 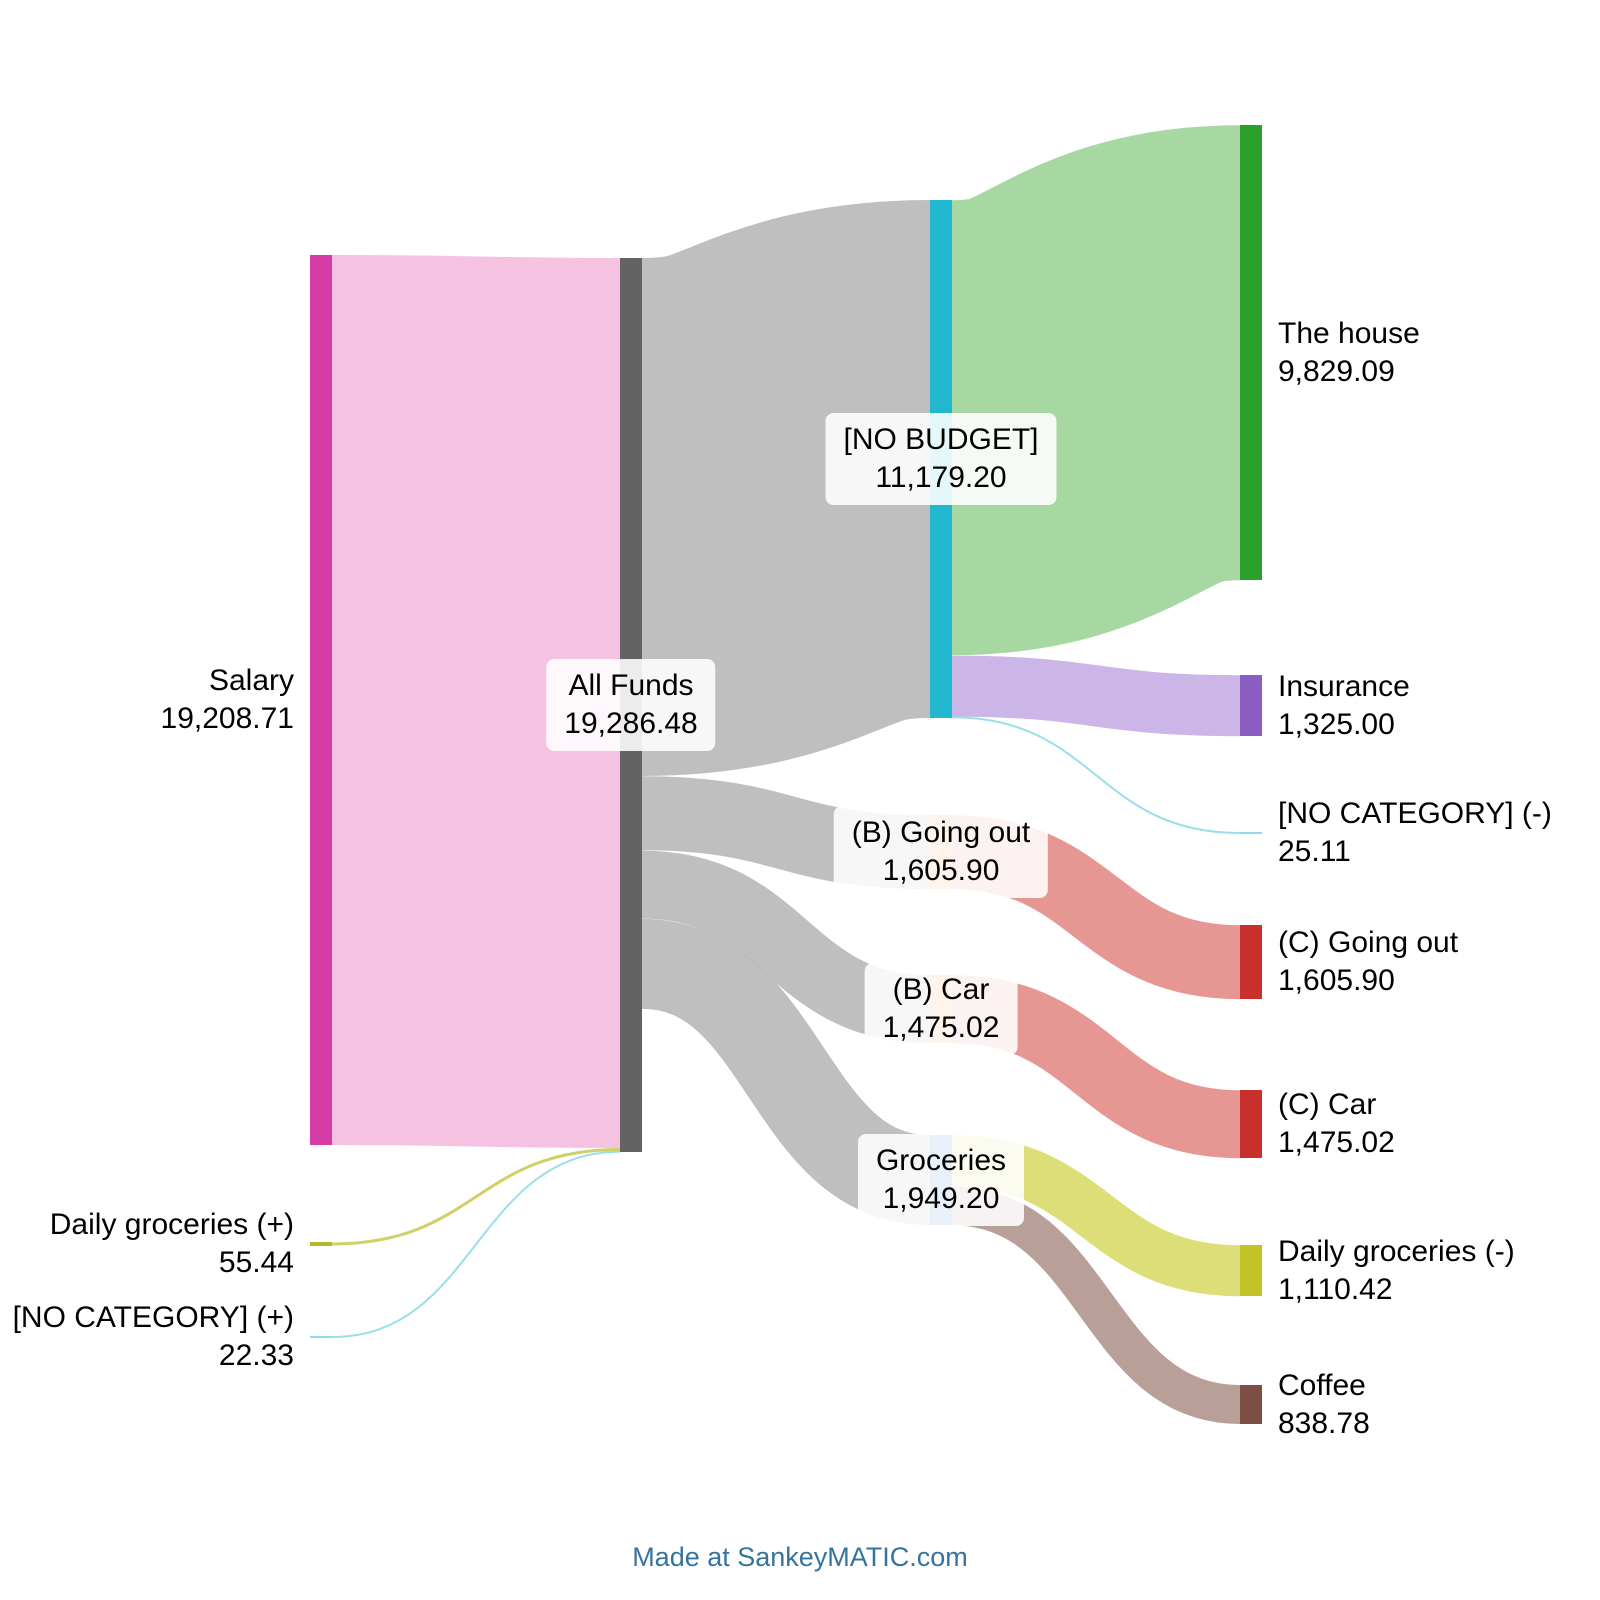 I want to click on node-coffee, so click(x=1251, y=1404).